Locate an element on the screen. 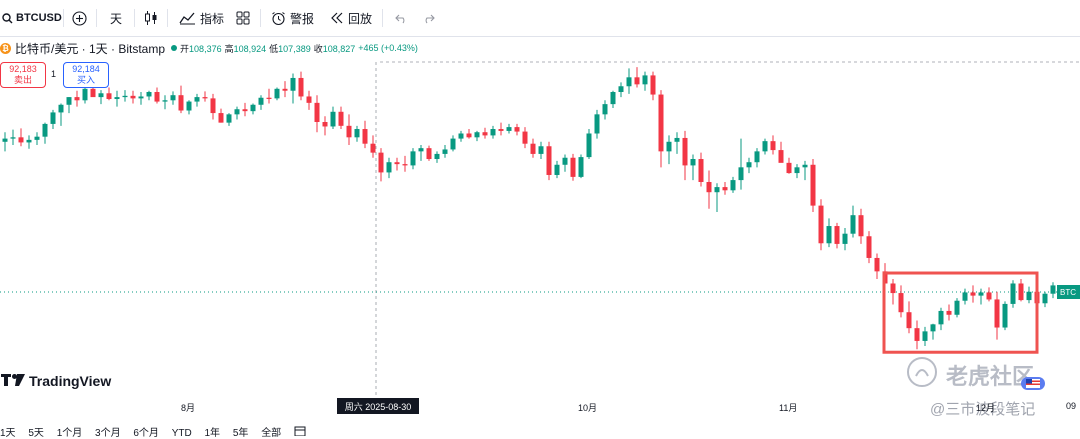 The image size is (1080, 439). alert-button: 警报 is located at coordinates (292, 18).